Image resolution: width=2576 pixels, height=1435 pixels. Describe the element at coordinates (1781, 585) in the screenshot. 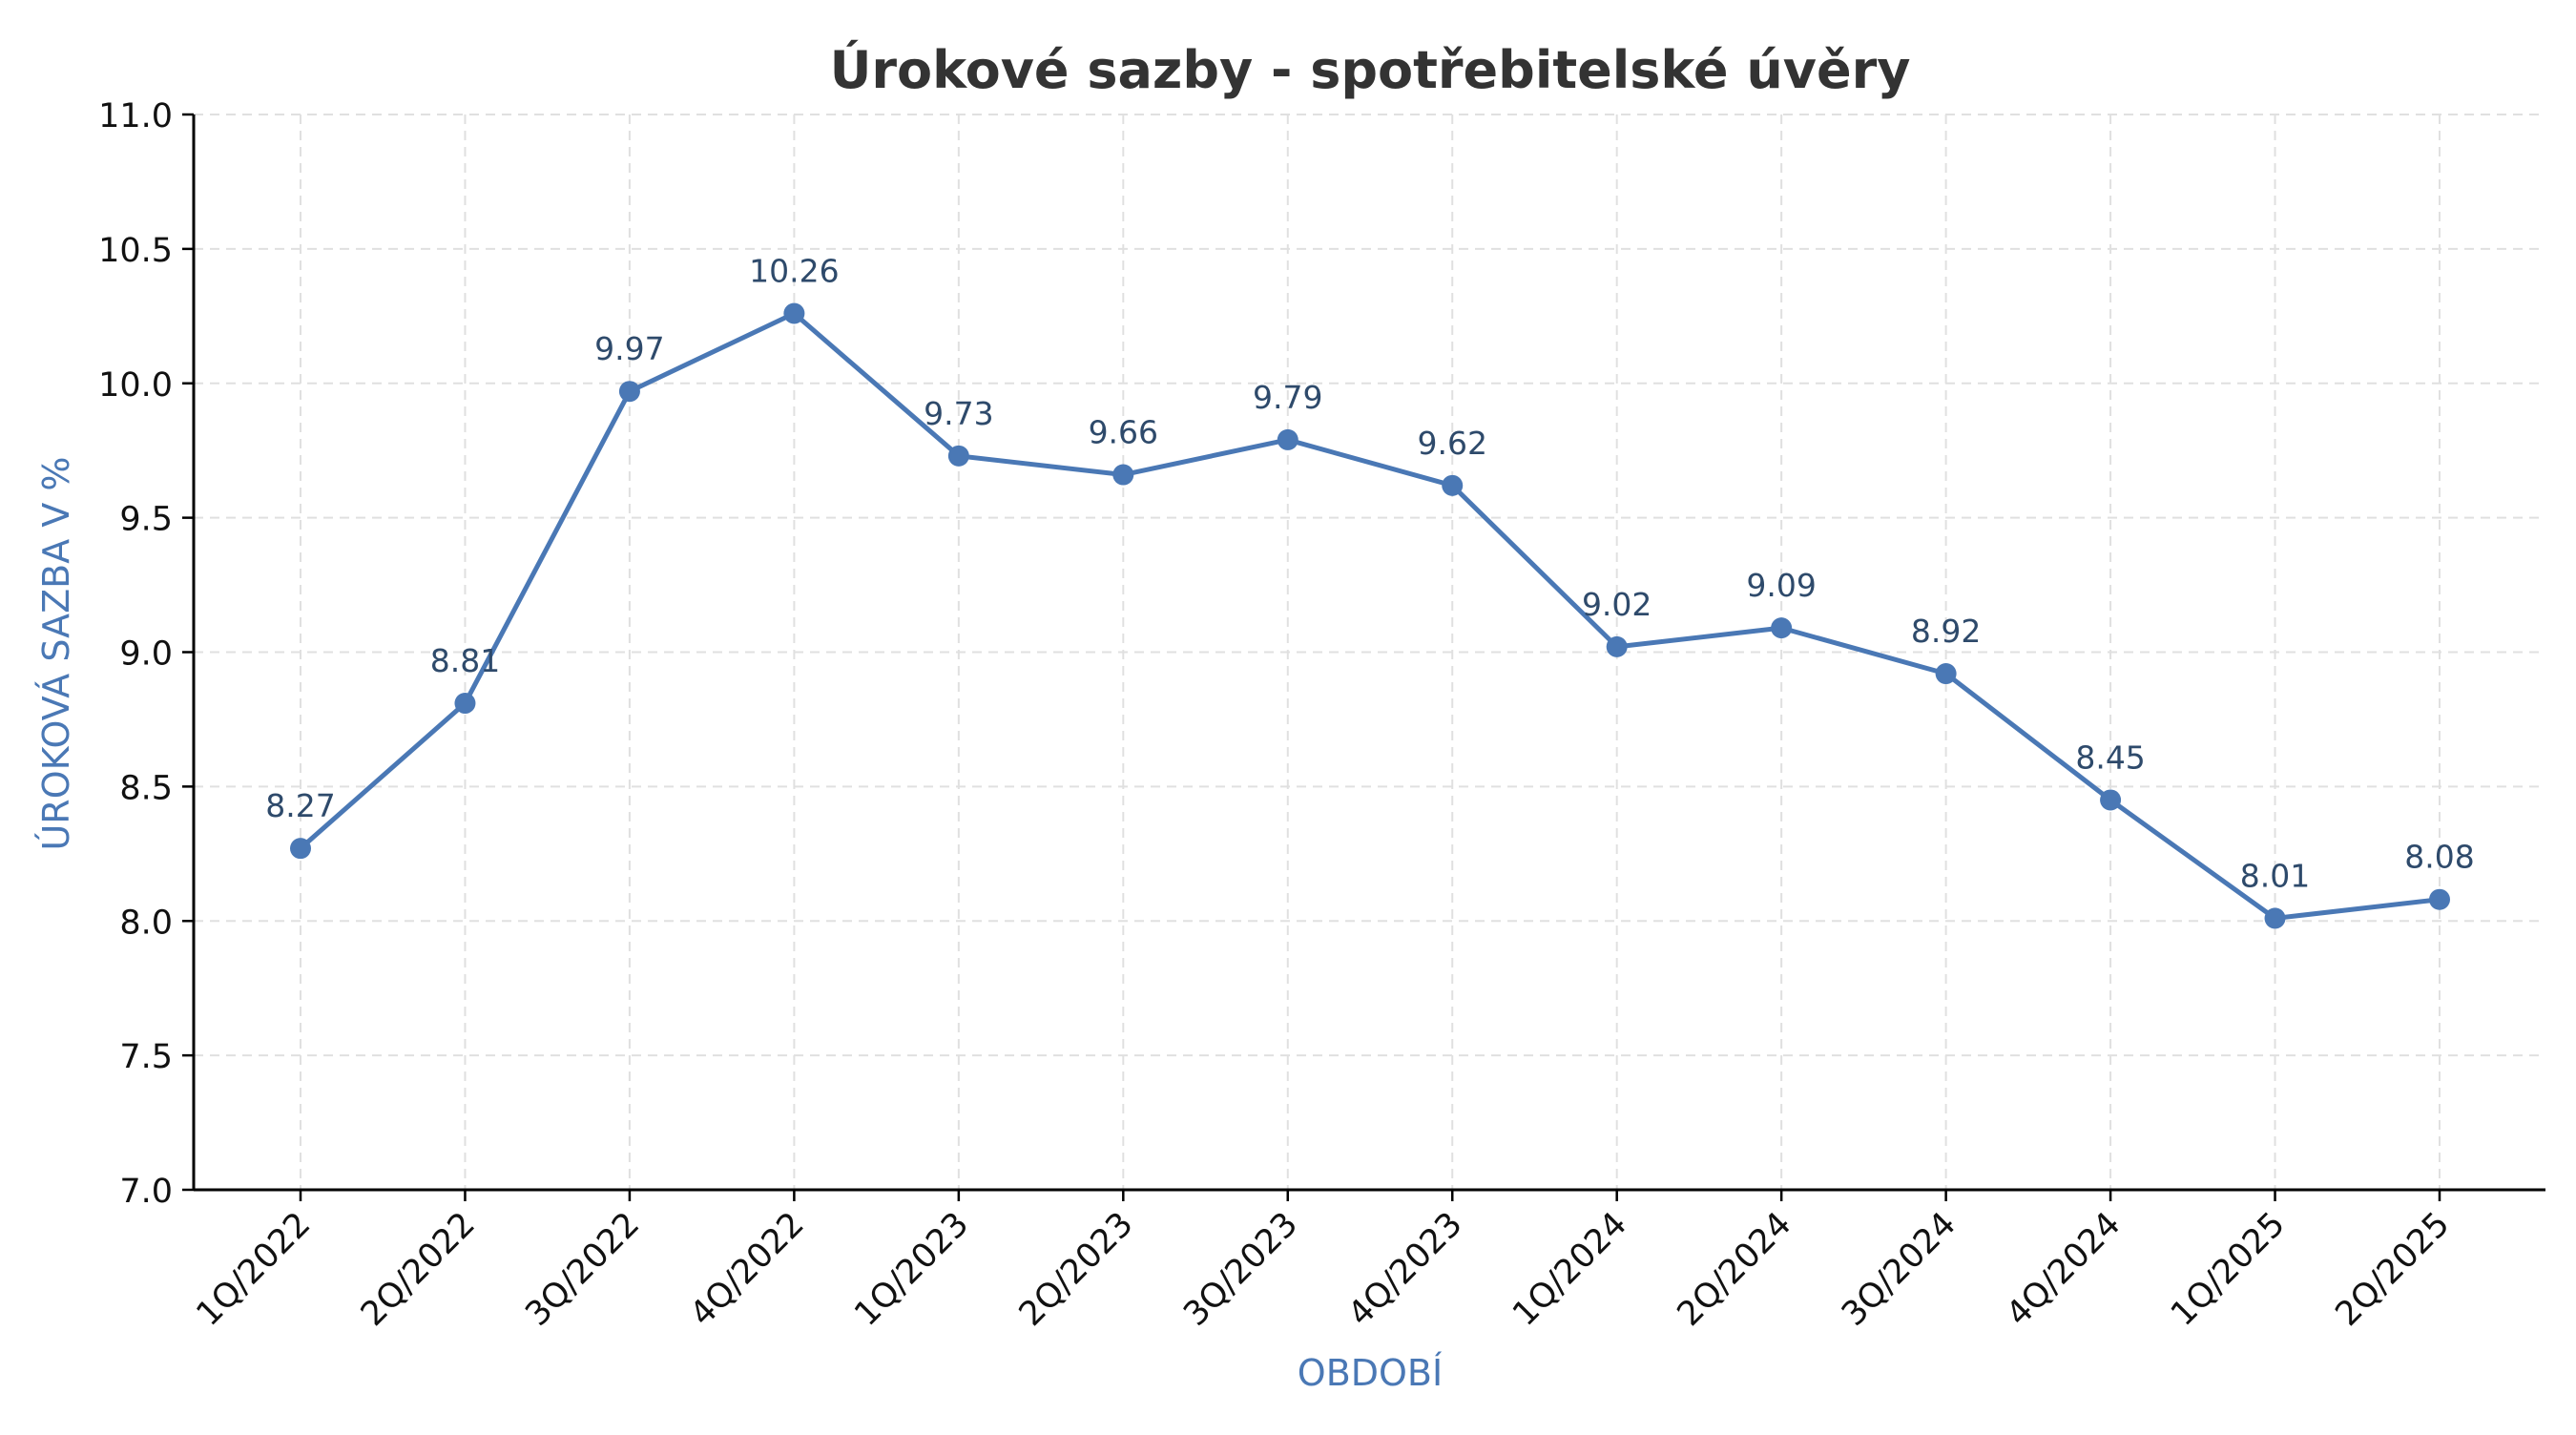

I see `data-label: 9.09` at that location.